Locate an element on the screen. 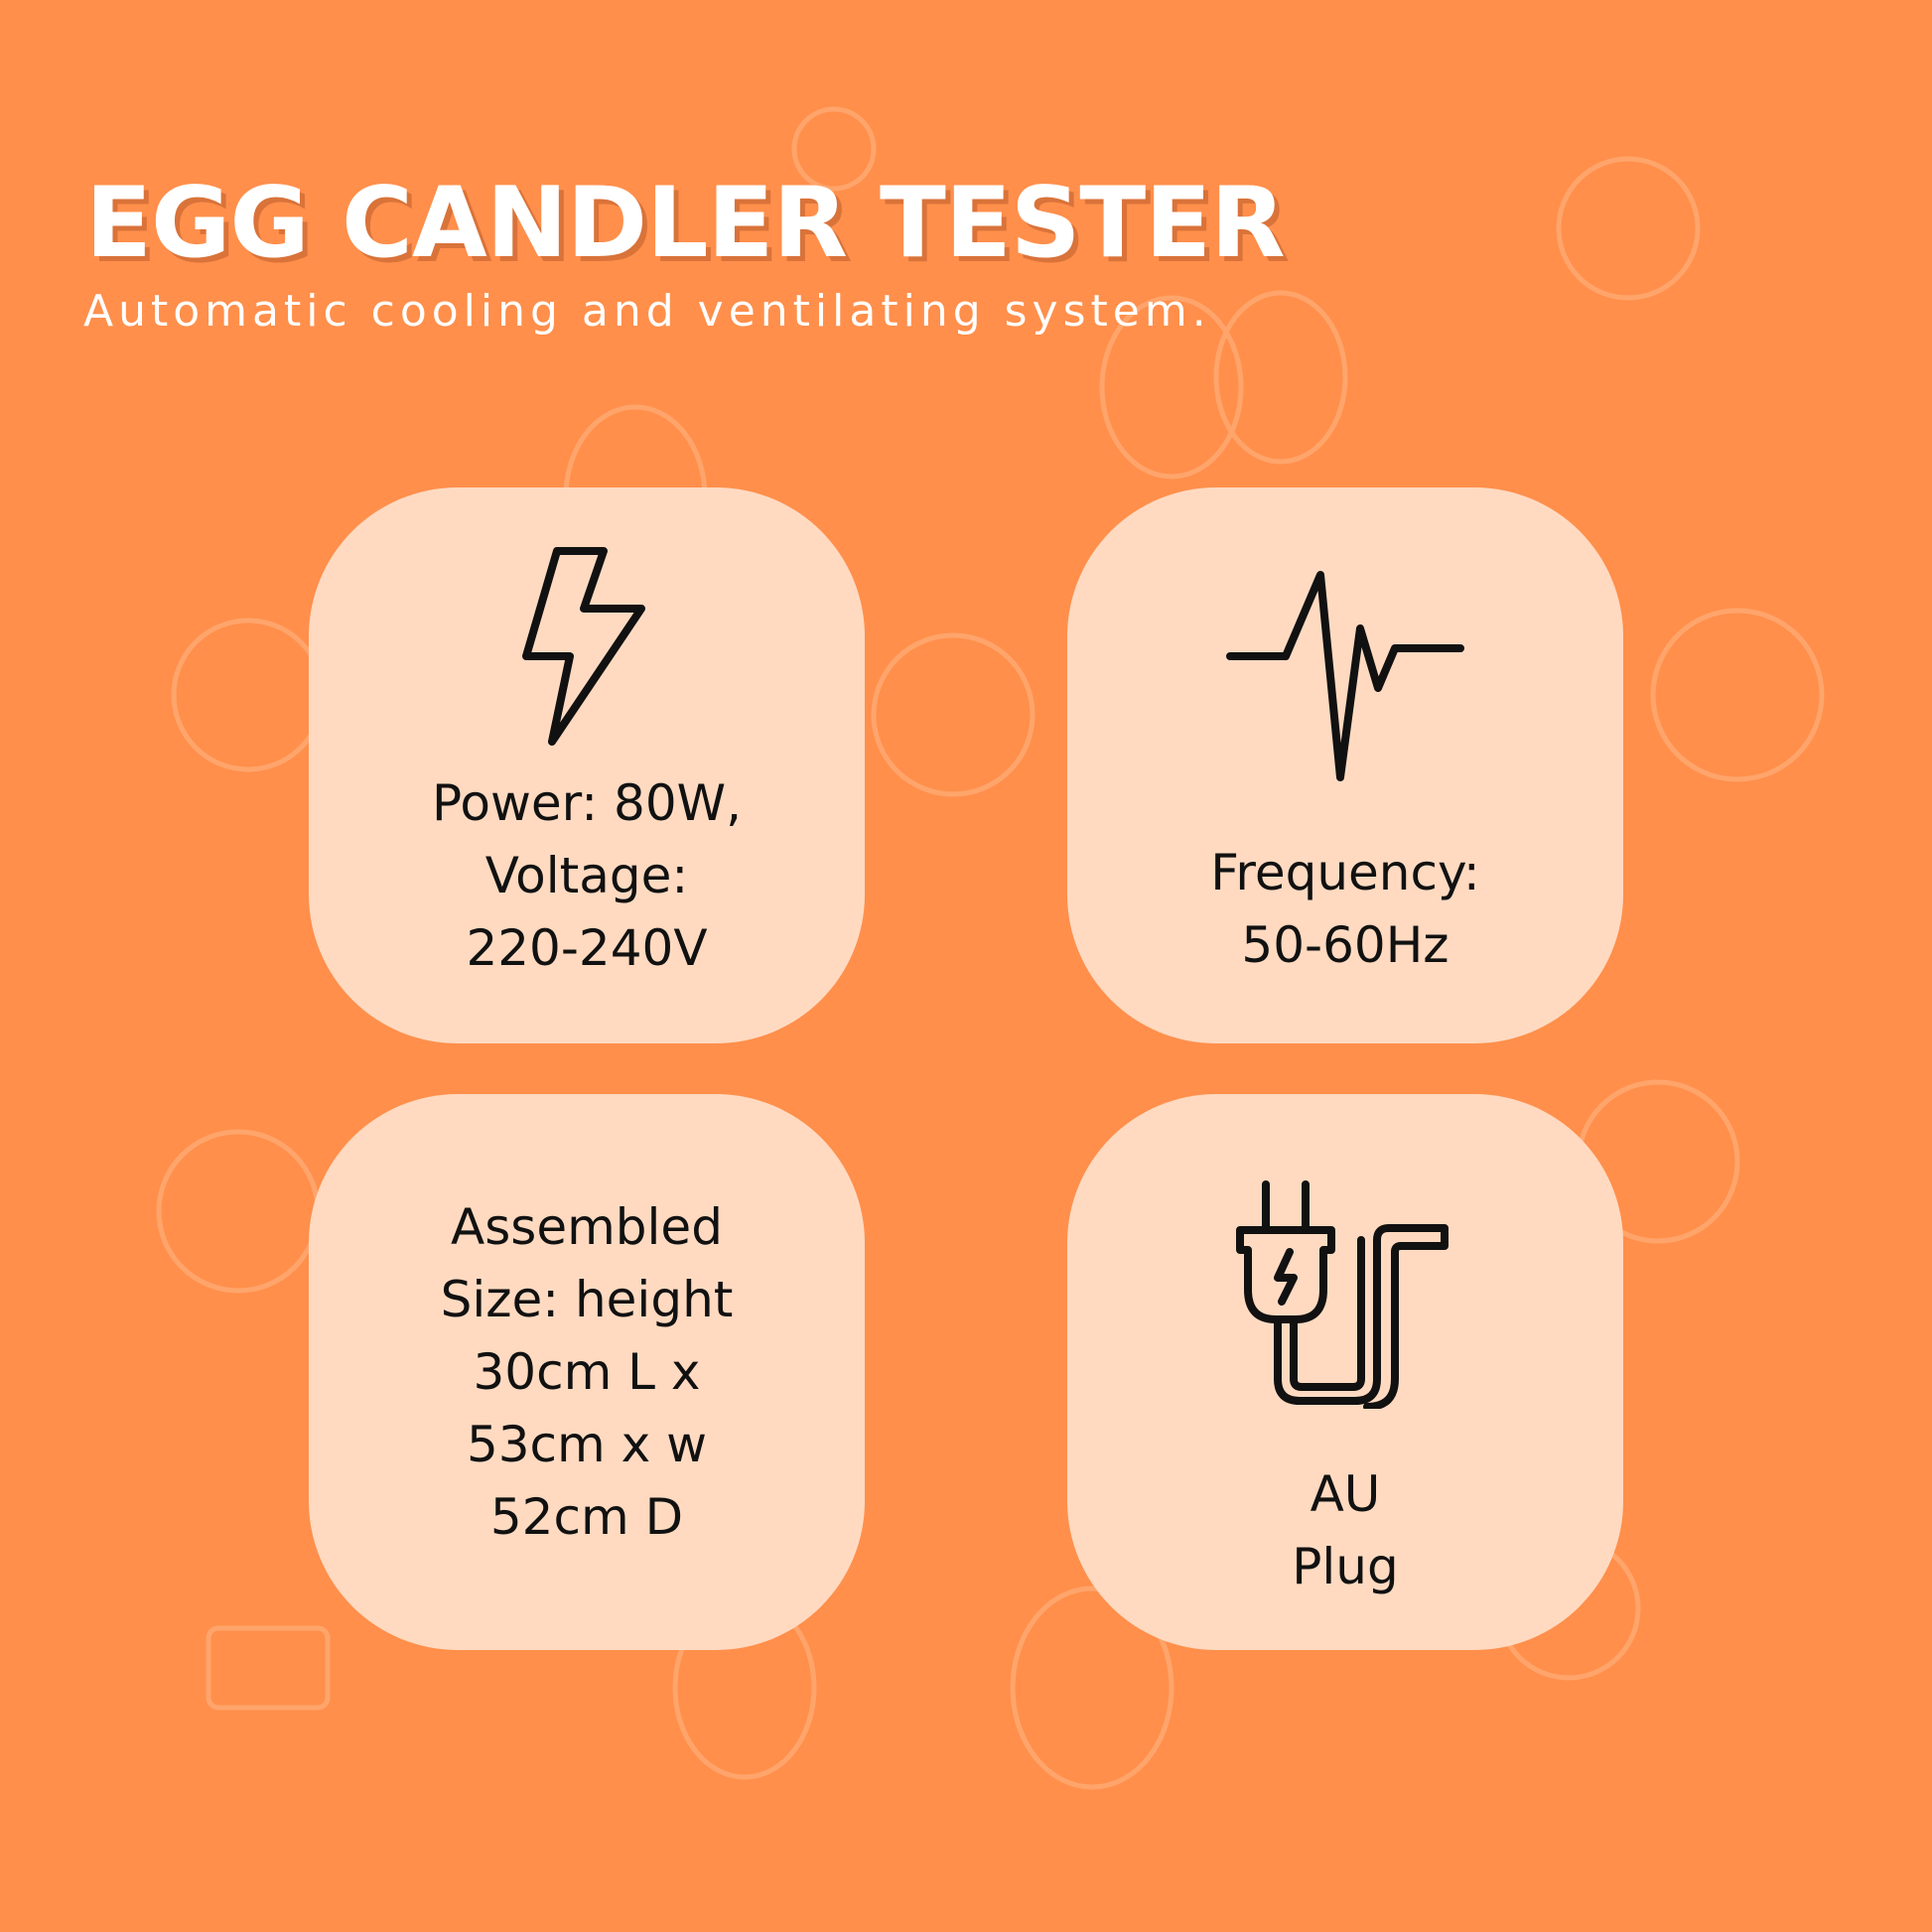 This screenshot has height=1932, width=1932. power-plug-icon is located at coordinates (1345, 1294).